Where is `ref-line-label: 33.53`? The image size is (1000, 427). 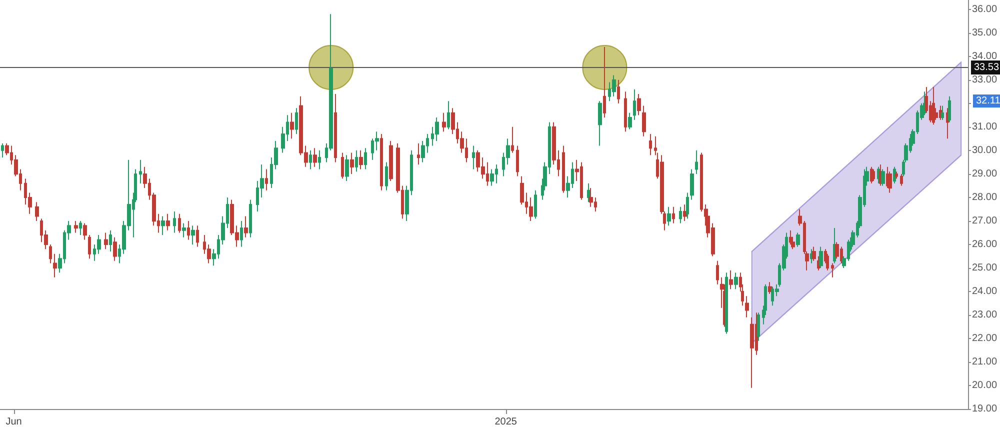
ref-line-label: 33.53 is located at coordinates (987, 67).